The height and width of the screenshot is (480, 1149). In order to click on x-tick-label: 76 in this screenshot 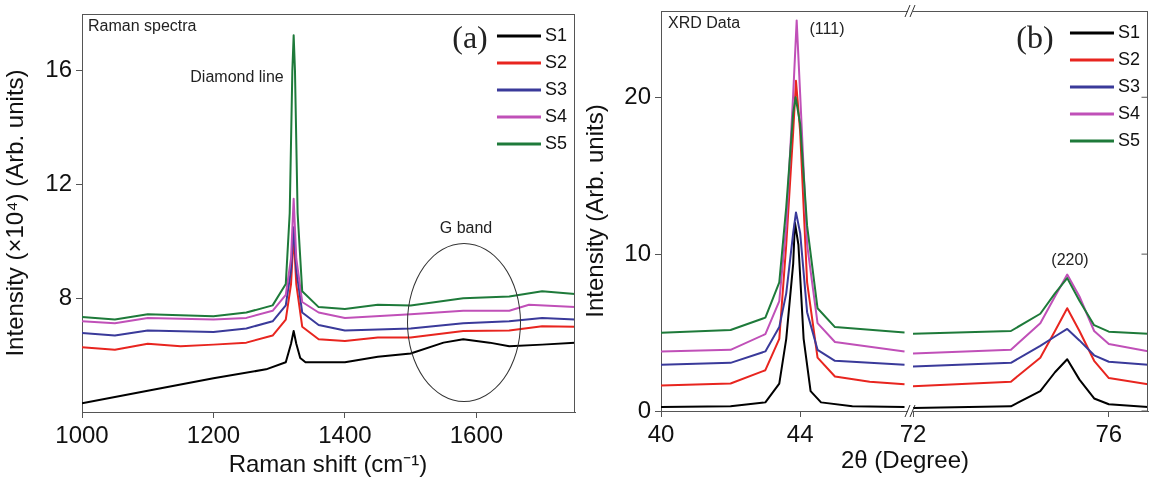, I will do `click(1109, 434)`.